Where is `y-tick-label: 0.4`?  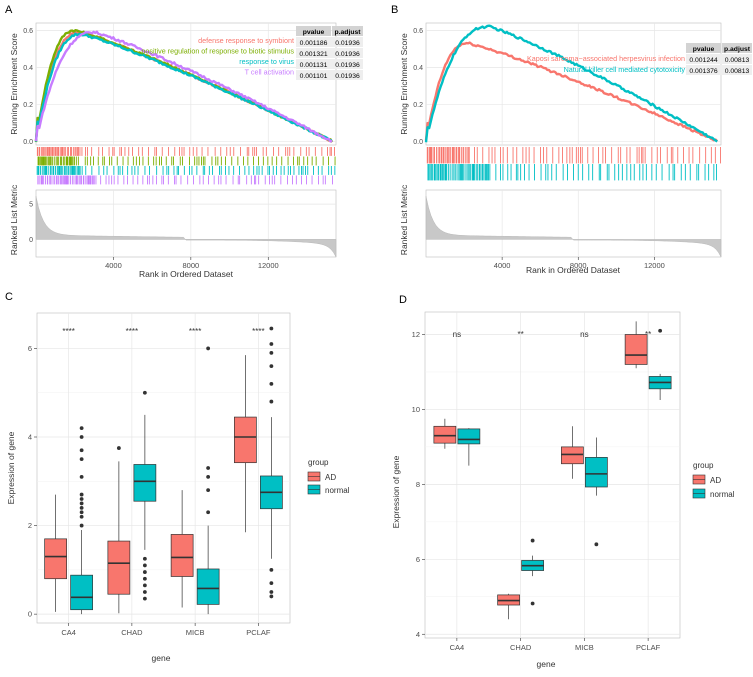
y-tick-label: 0.4 is located at coordinates (418, 68).